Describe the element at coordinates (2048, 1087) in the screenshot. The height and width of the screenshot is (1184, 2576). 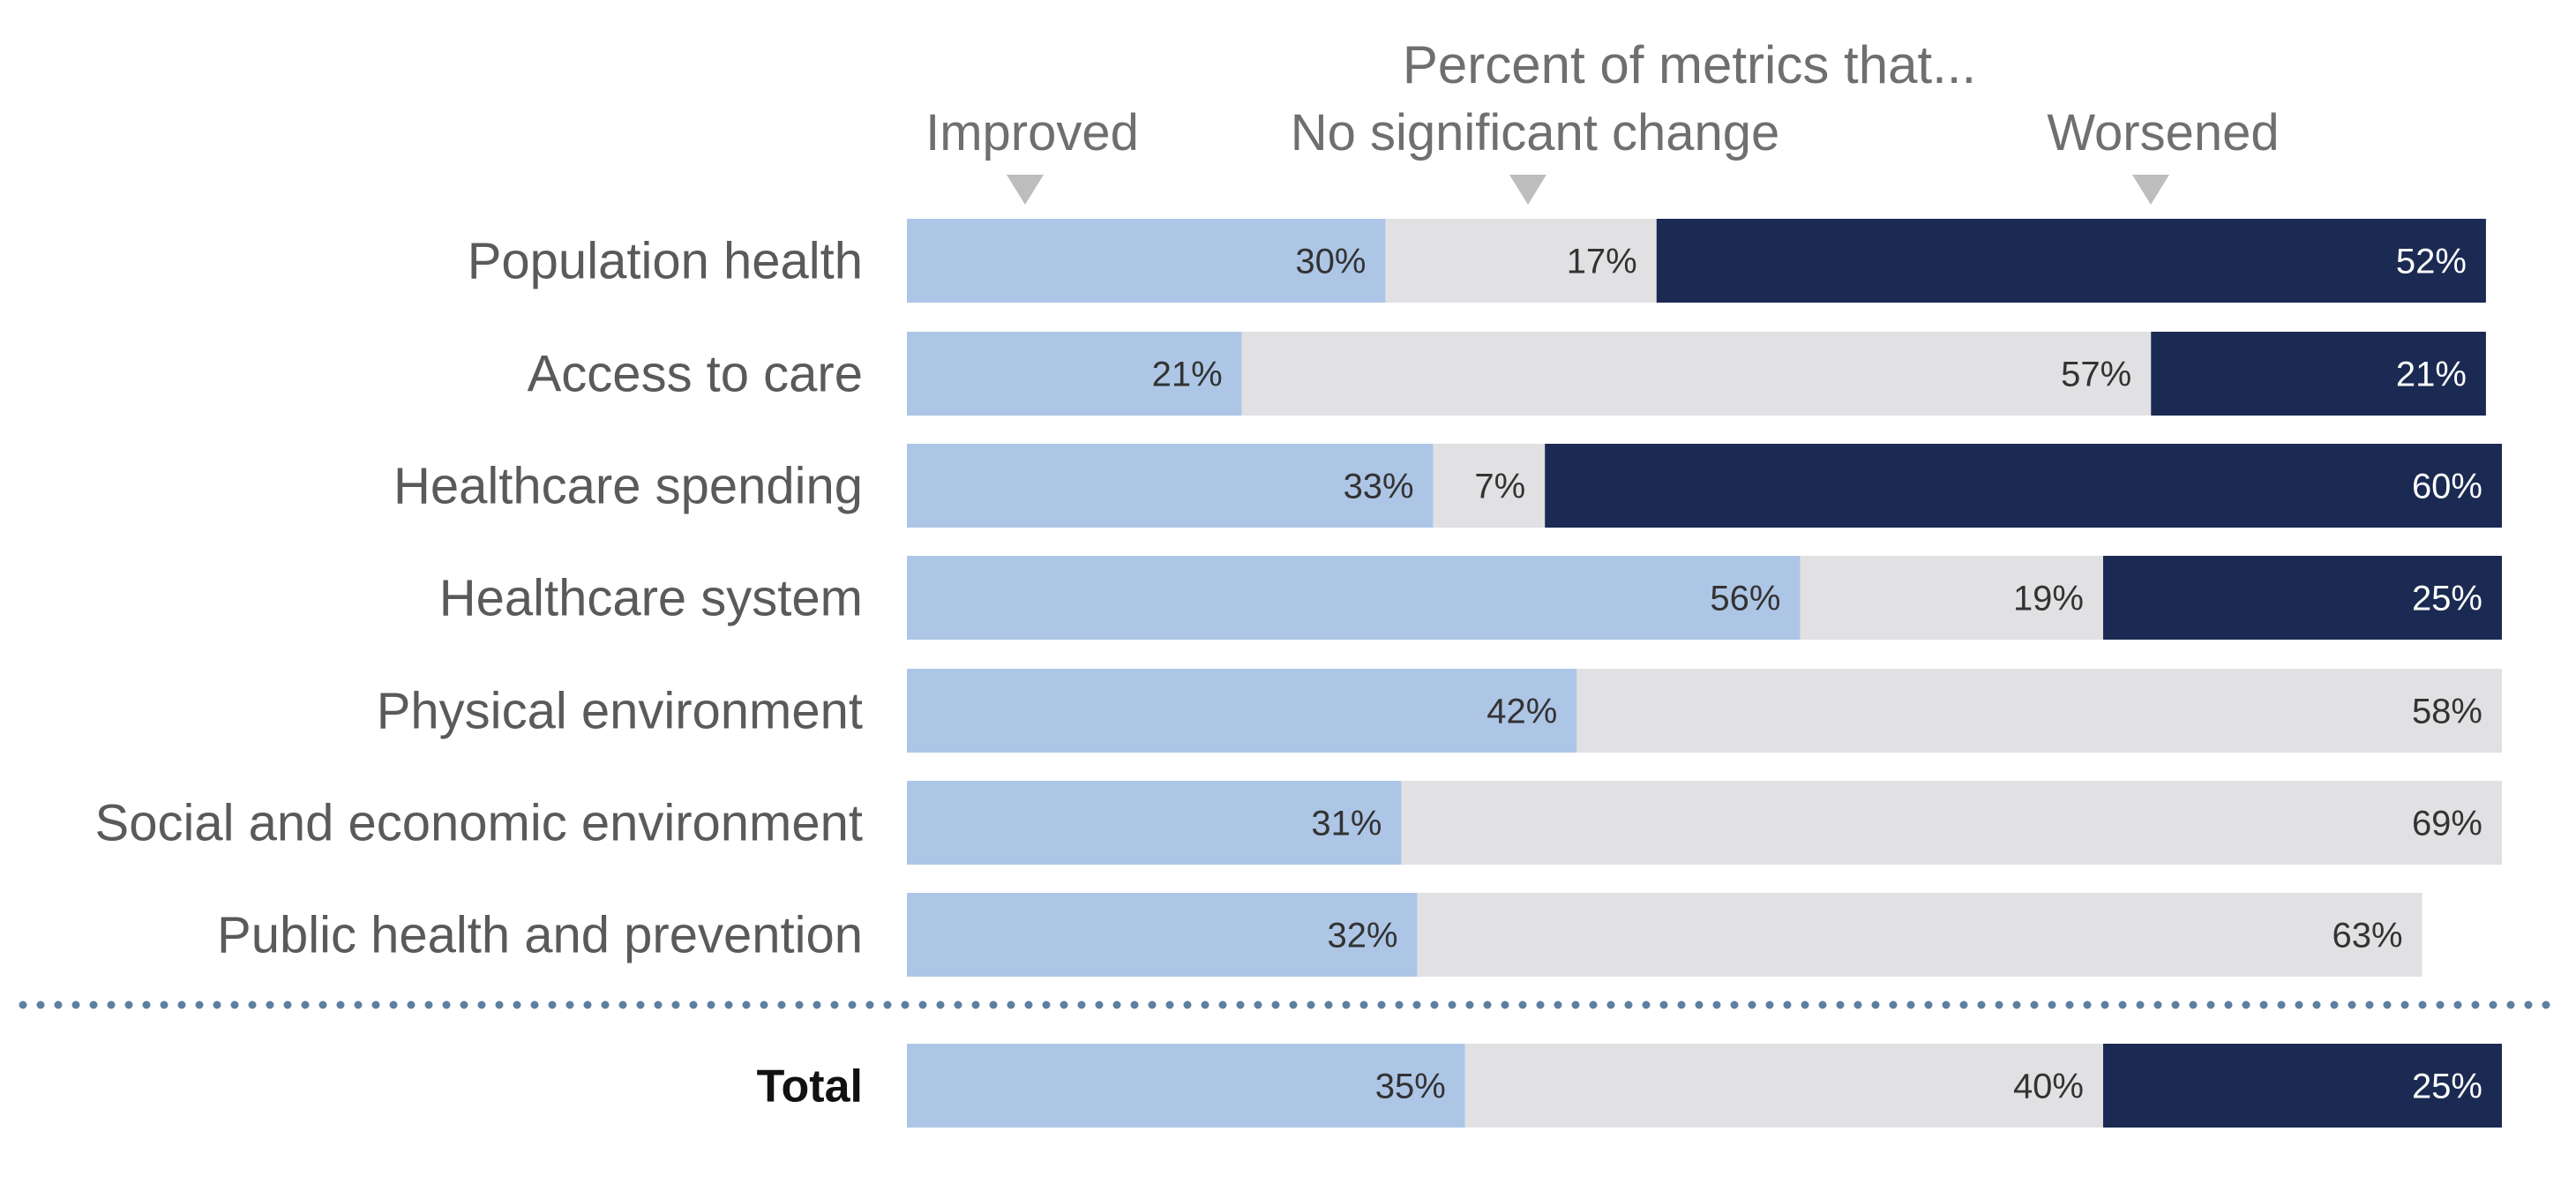
I see `value-label-total-1: 40%` at that location.